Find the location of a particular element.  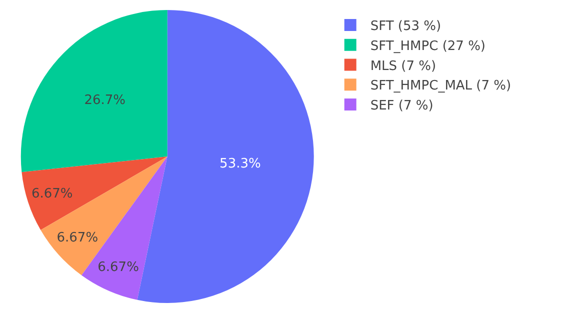

legend-label: SFT_HMPC (27 %) is located at coordinates (428, 46).